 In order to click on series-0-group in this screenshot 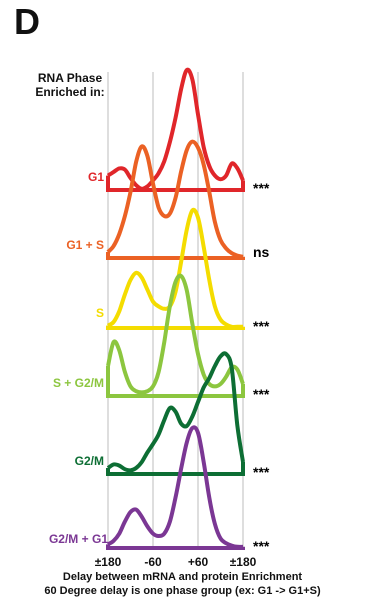, I will do `click(175, 129)`.